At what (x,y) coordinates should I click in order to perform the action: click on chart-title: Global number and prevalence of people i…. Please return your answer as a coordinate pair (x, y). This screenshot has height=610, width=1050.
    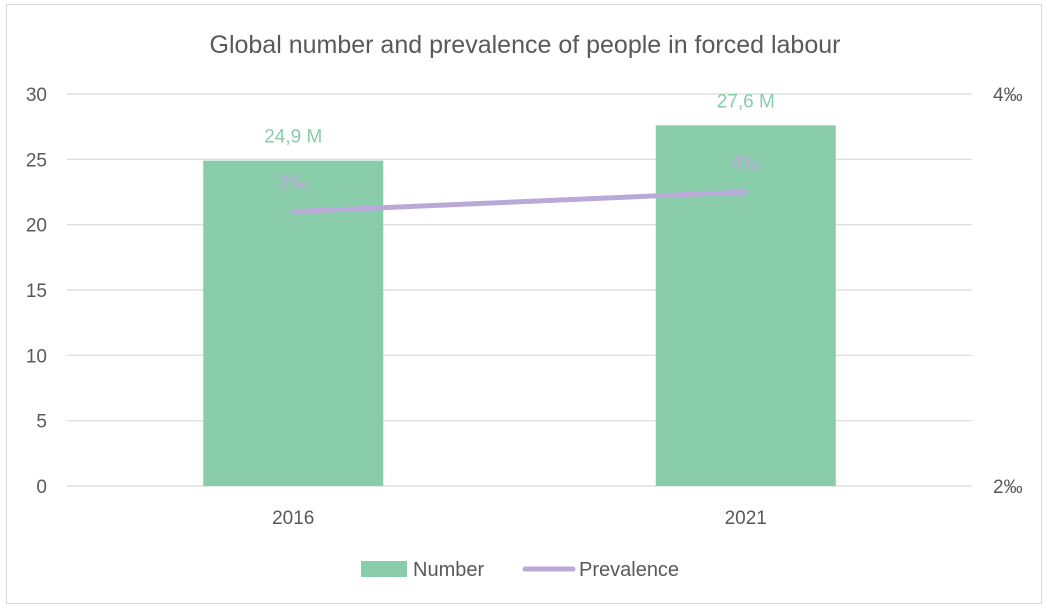
    Looking at the image, I should click on (525, 45).